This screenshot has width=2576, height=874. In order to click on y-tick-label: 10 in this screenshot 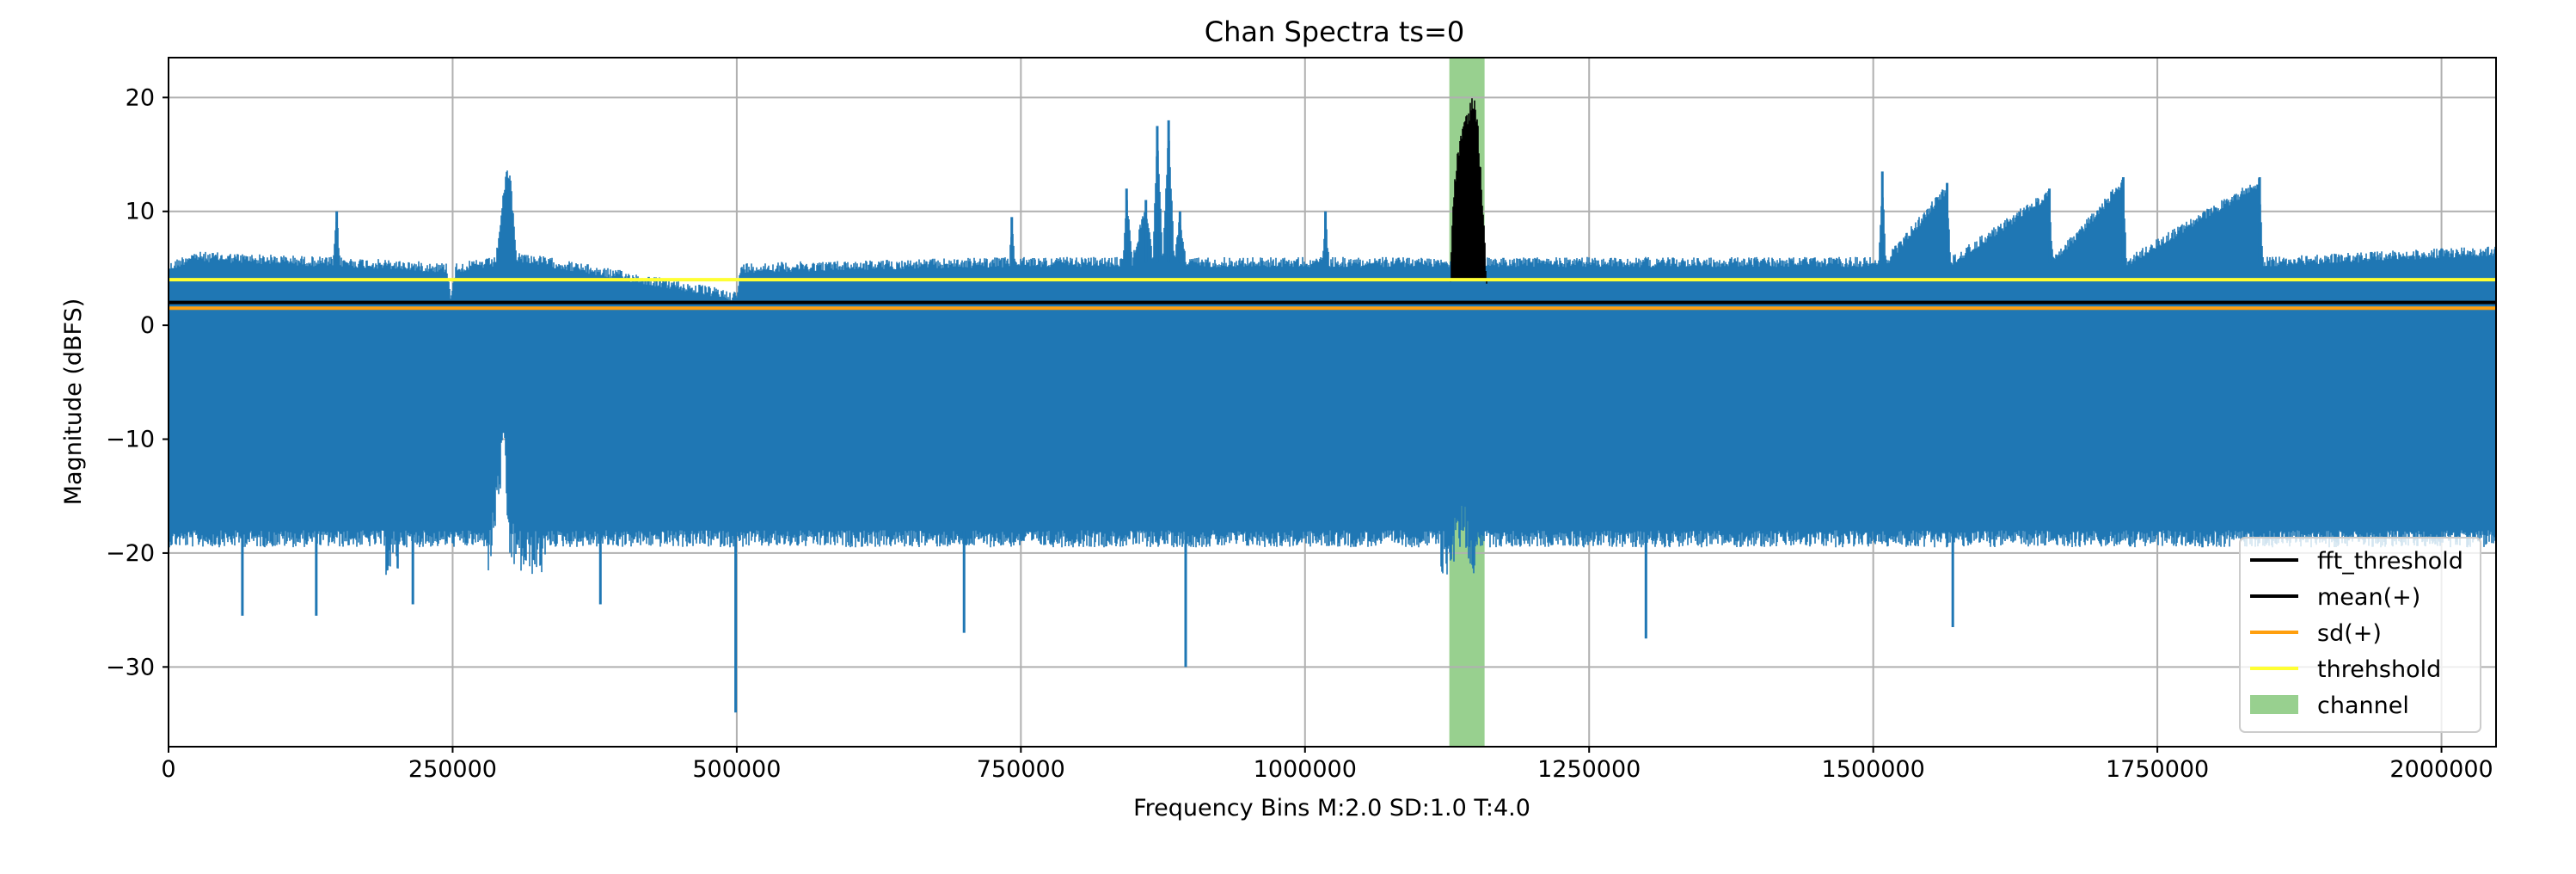, I will do `click(140, 212)`.